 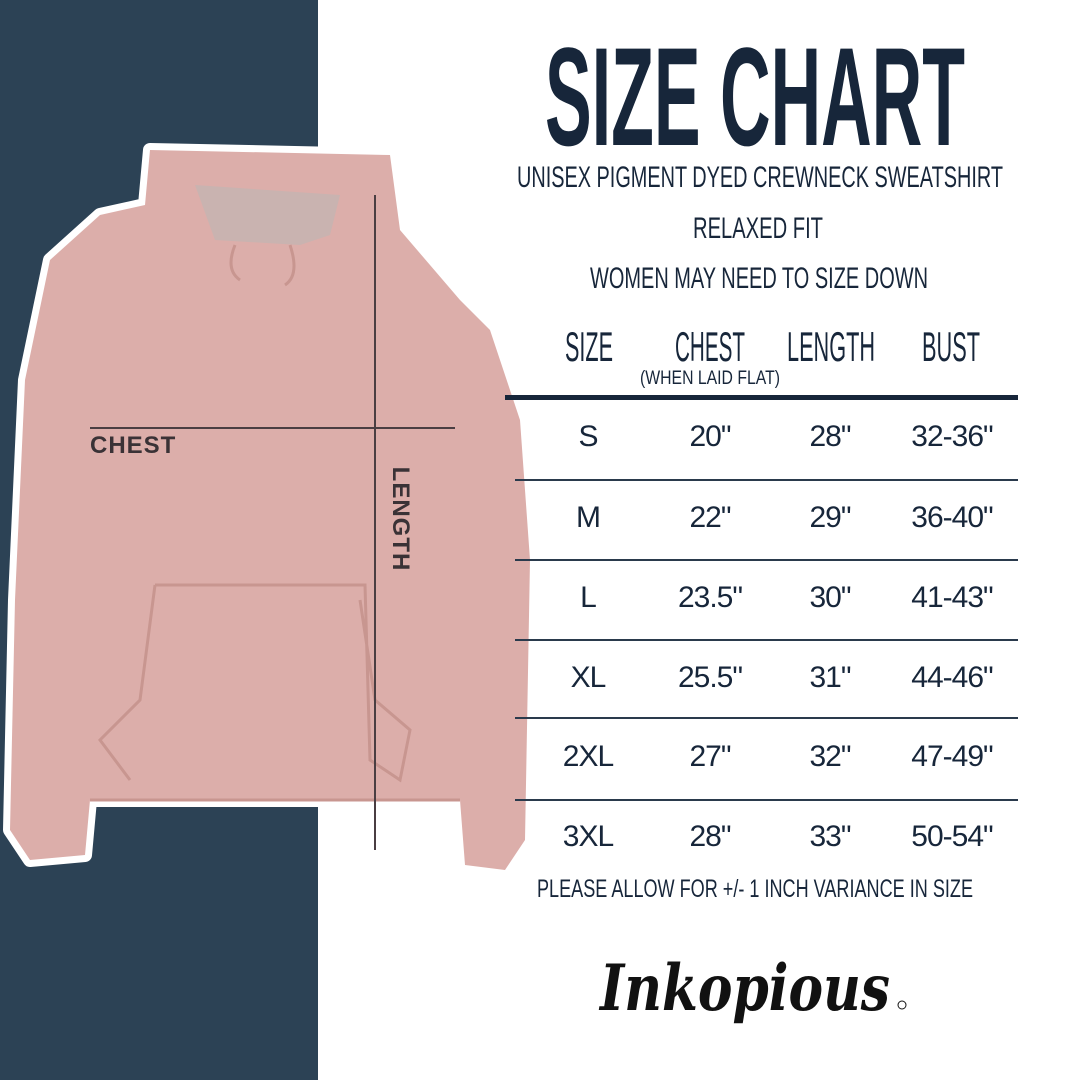 What do you see at coordinates (830, 836) in the screenshot?
I see `cell-length: 33"` at bounding box center [830, 836].